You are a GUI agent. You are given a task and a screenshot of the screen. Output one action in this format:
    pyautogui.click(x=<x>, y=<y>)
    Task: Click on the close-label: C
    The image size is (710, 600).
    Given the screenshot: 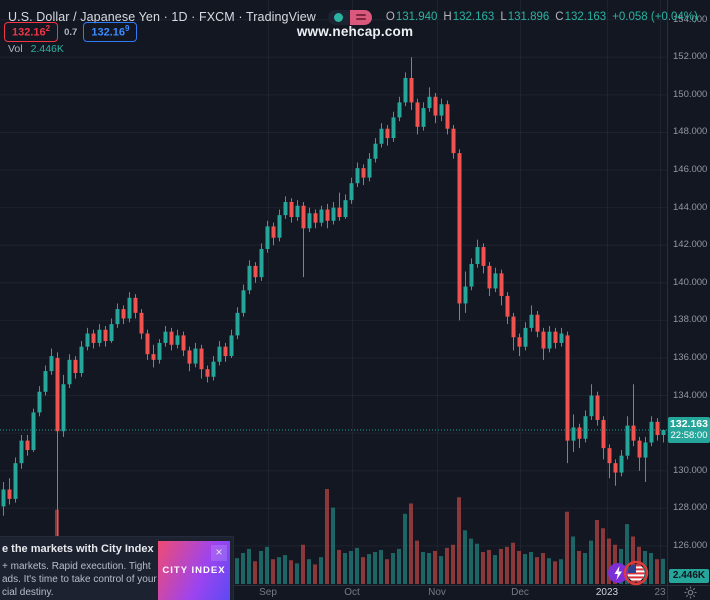 What is the action you would take?
    pyautogui.click(x=559, y=17)
    